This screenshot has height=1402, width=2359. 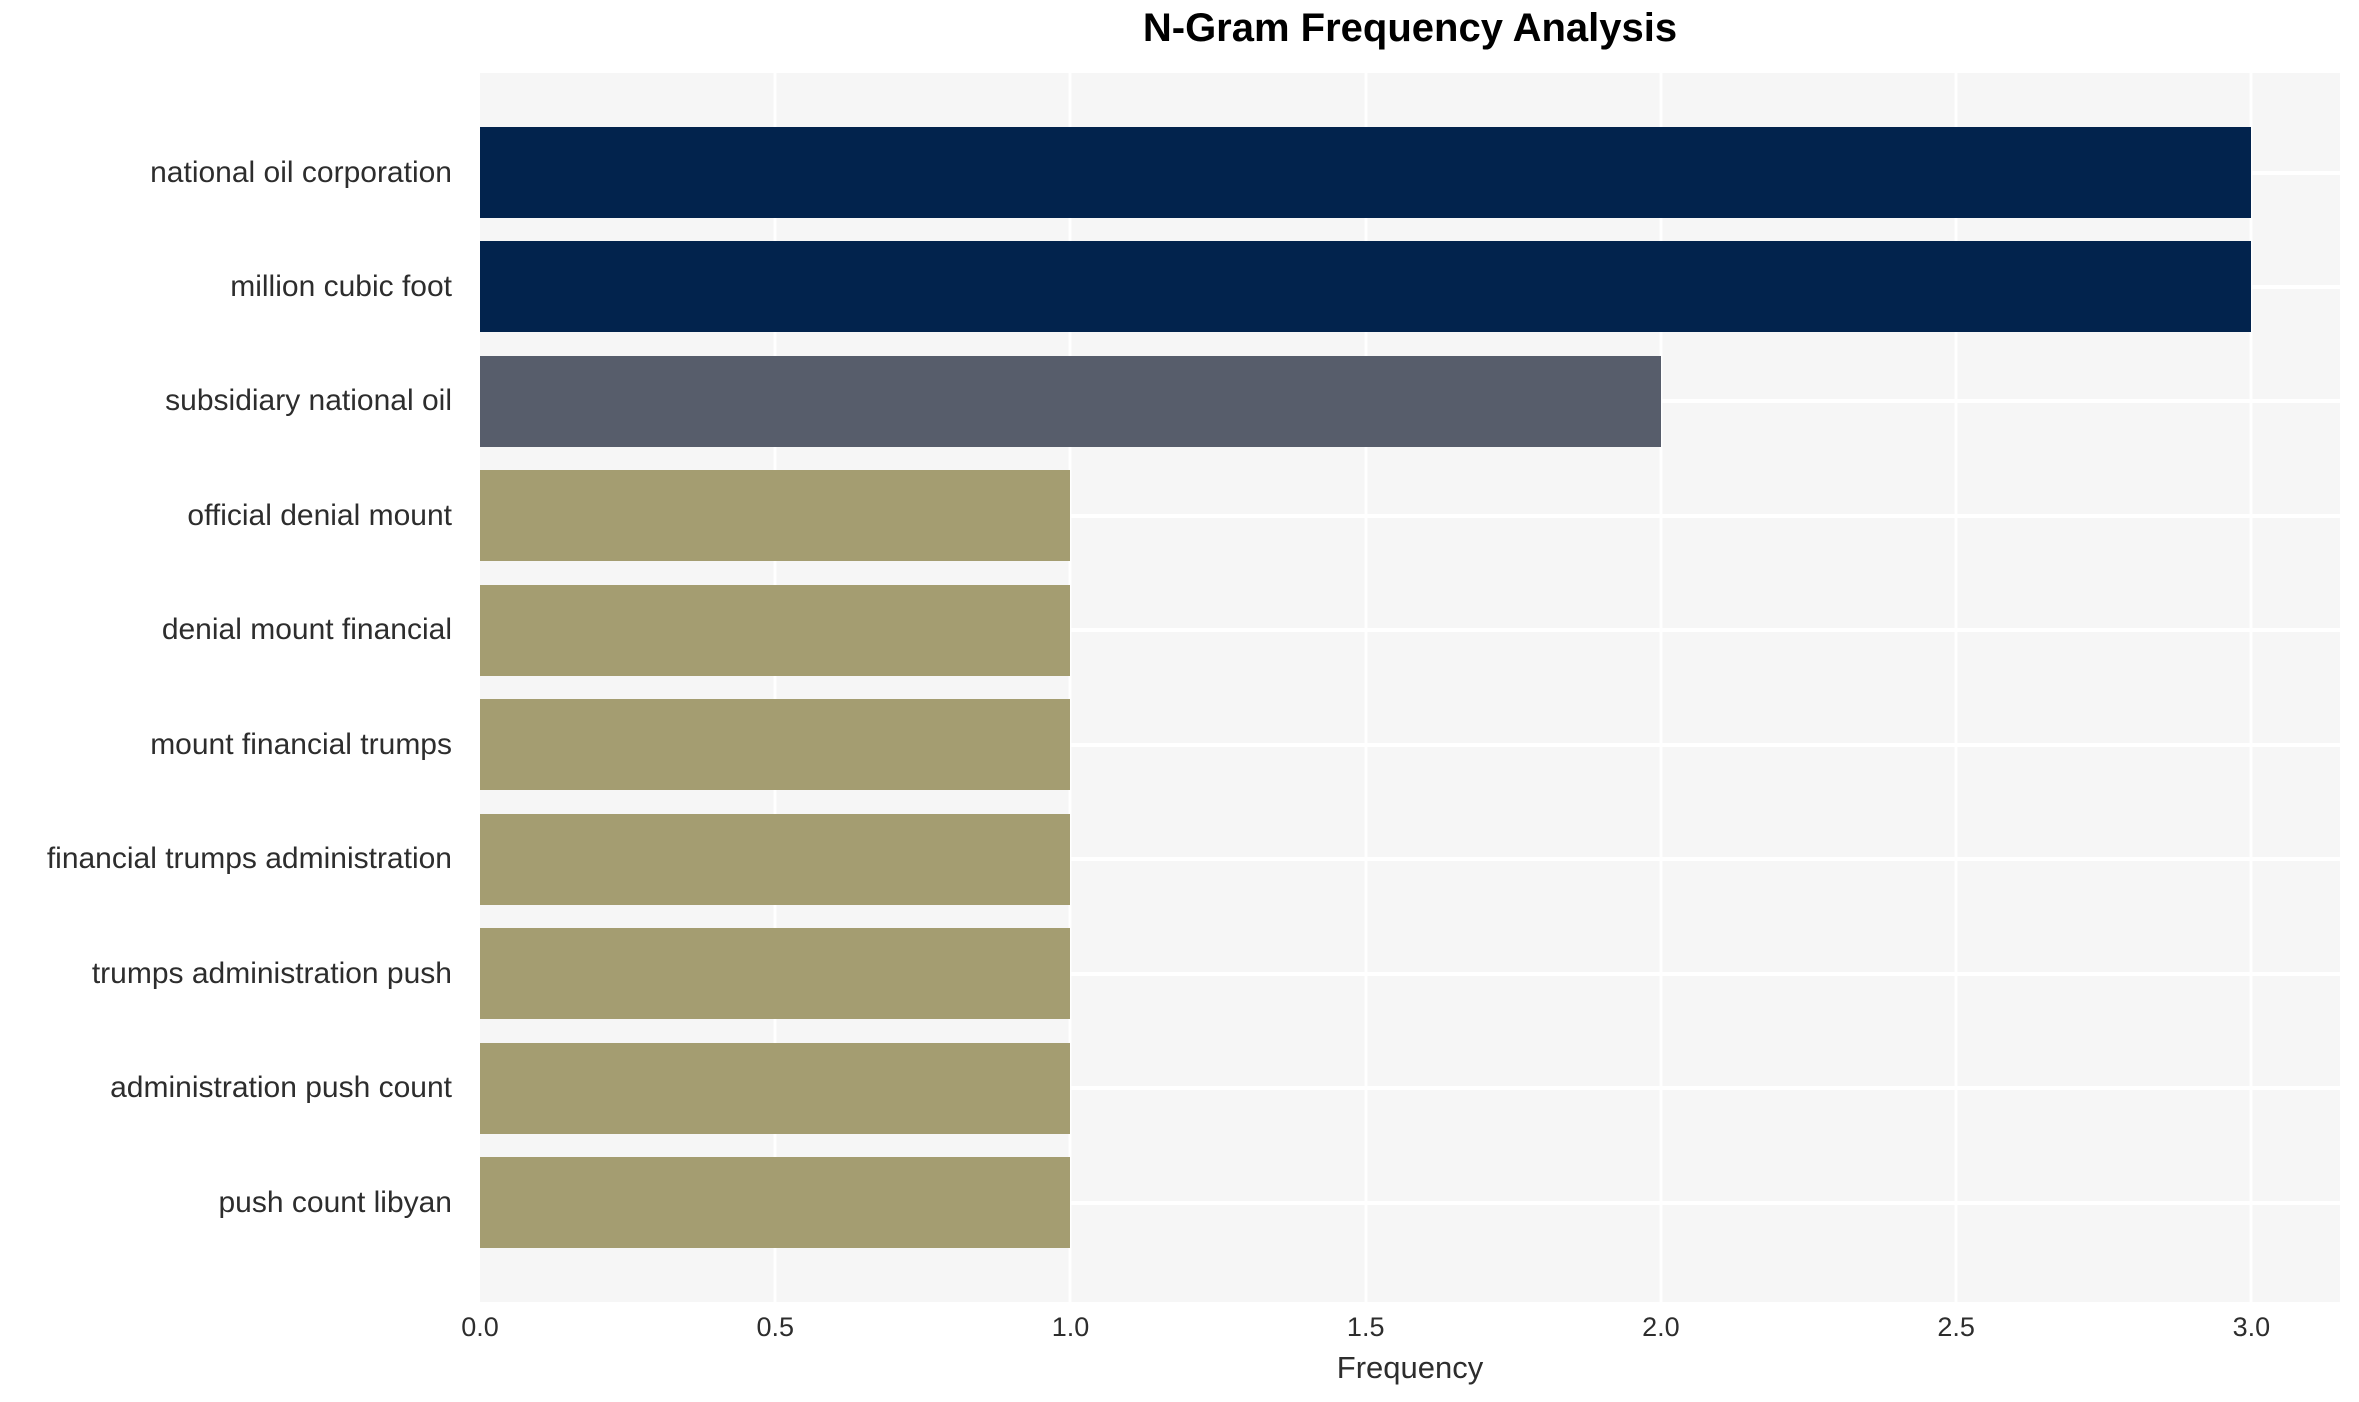 I want to click on x-axis-label: Frequency, so click(x=1410, y=1367).